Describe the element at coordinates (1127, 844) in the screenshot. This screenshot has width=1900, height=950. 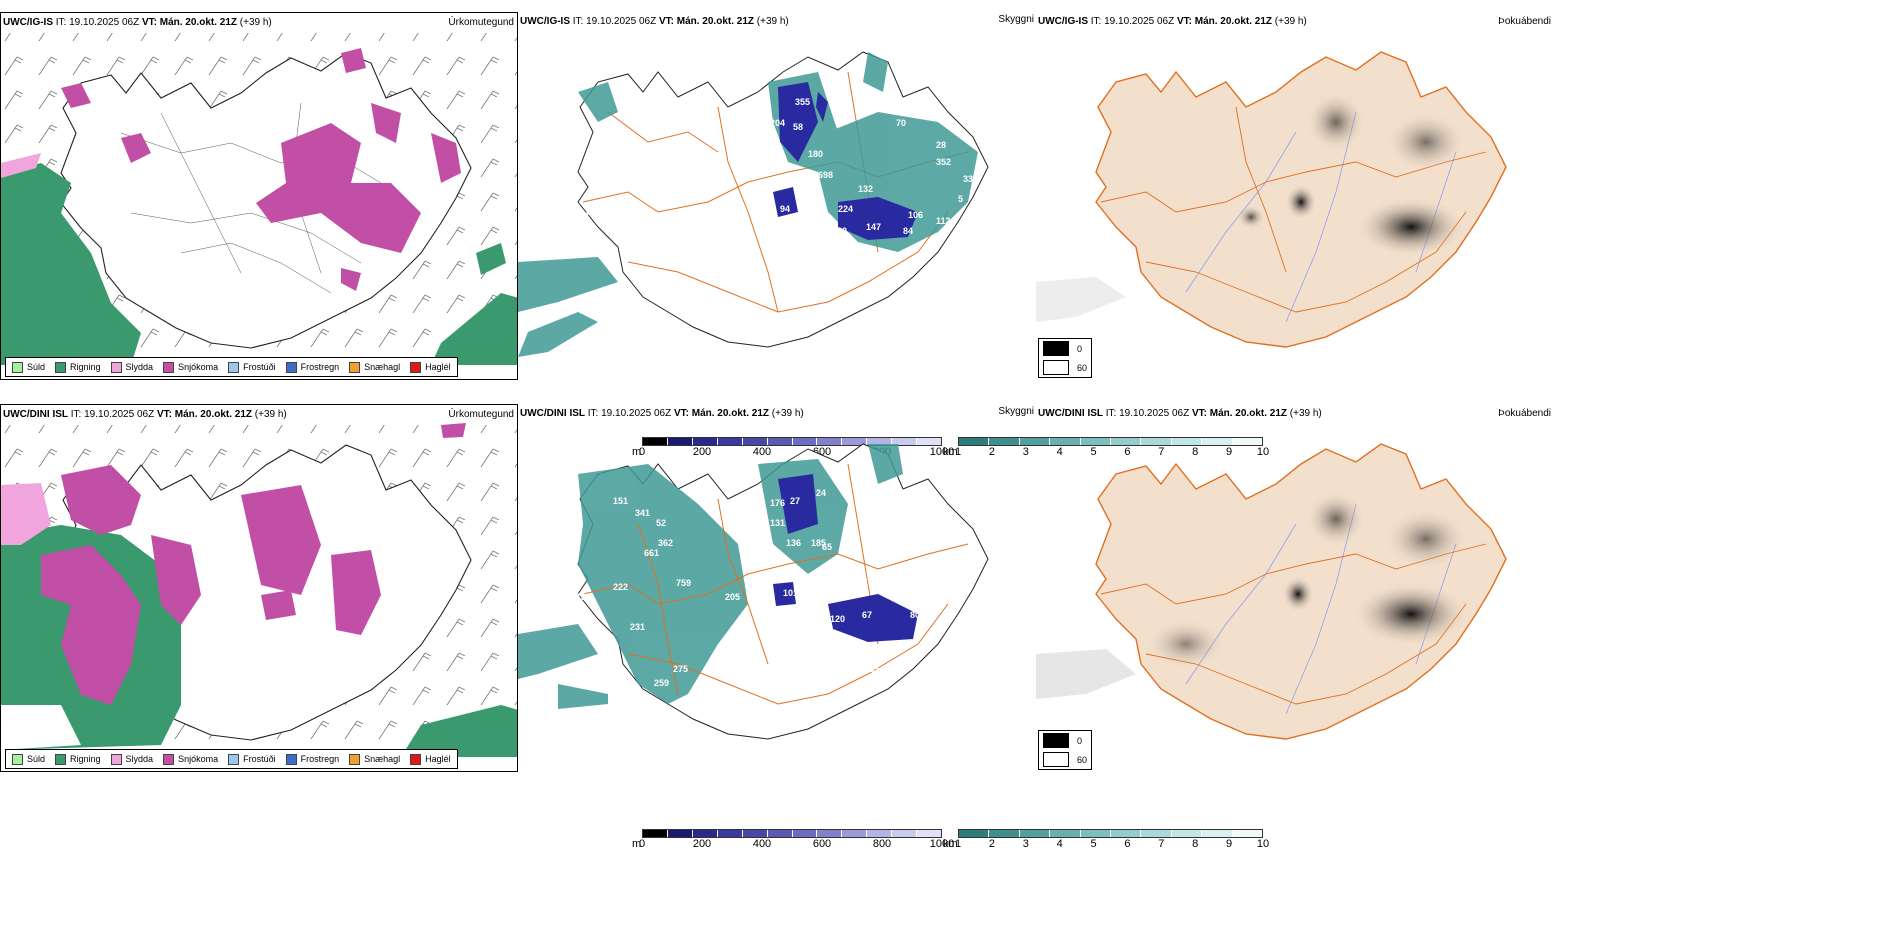
I see `colorbar-tick-label: 6` at that location.